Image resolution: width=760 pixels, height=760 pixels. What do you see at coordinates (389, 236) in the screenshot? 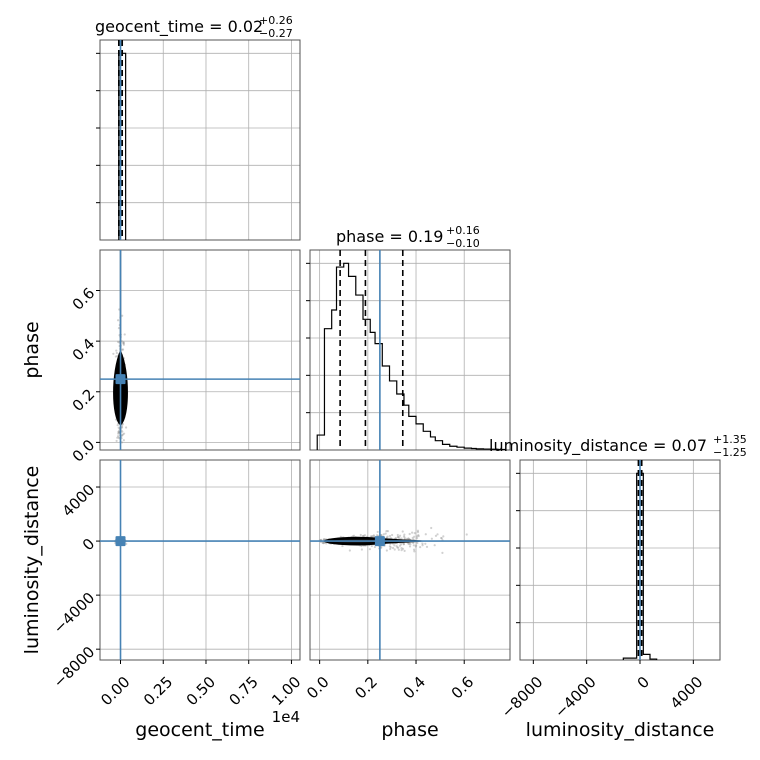
I see `title-phase: phase = 0.19` at bounding box center [389, 236].